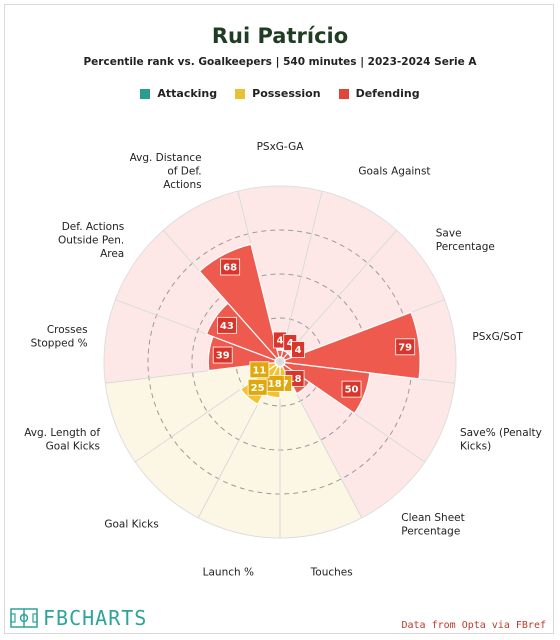  What do you see at coordinates (394, 172) in the screenshot?
I see `axis-label-goals-against: Goals Against` at bounding box center [394, 172].